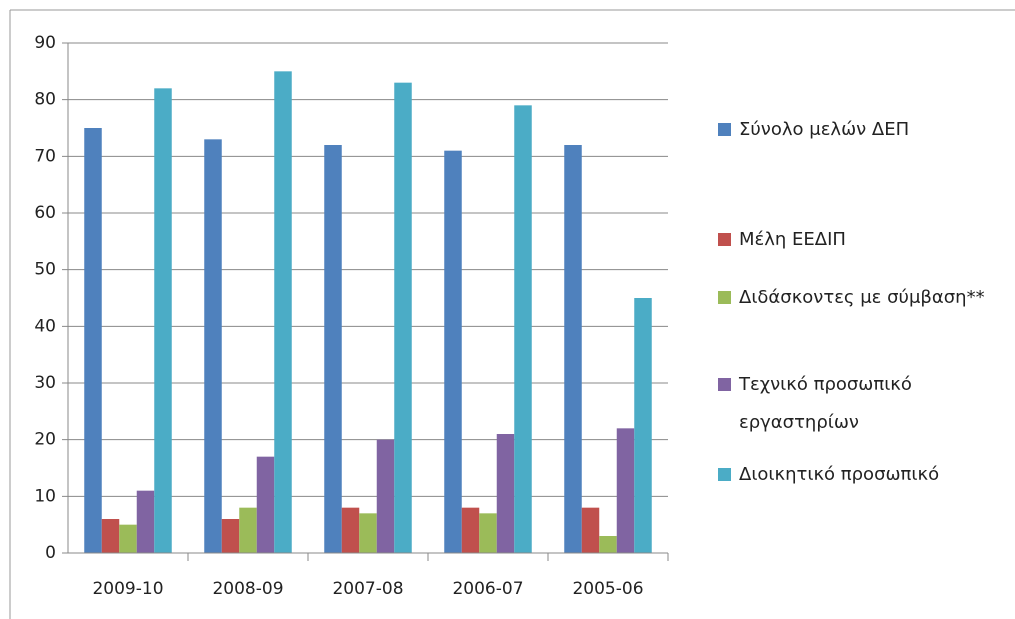 The image size is (1015, 619). Describe the element at coordinates (45, 383) in the screenshot. I see `y-tick-label: 30` at that location.